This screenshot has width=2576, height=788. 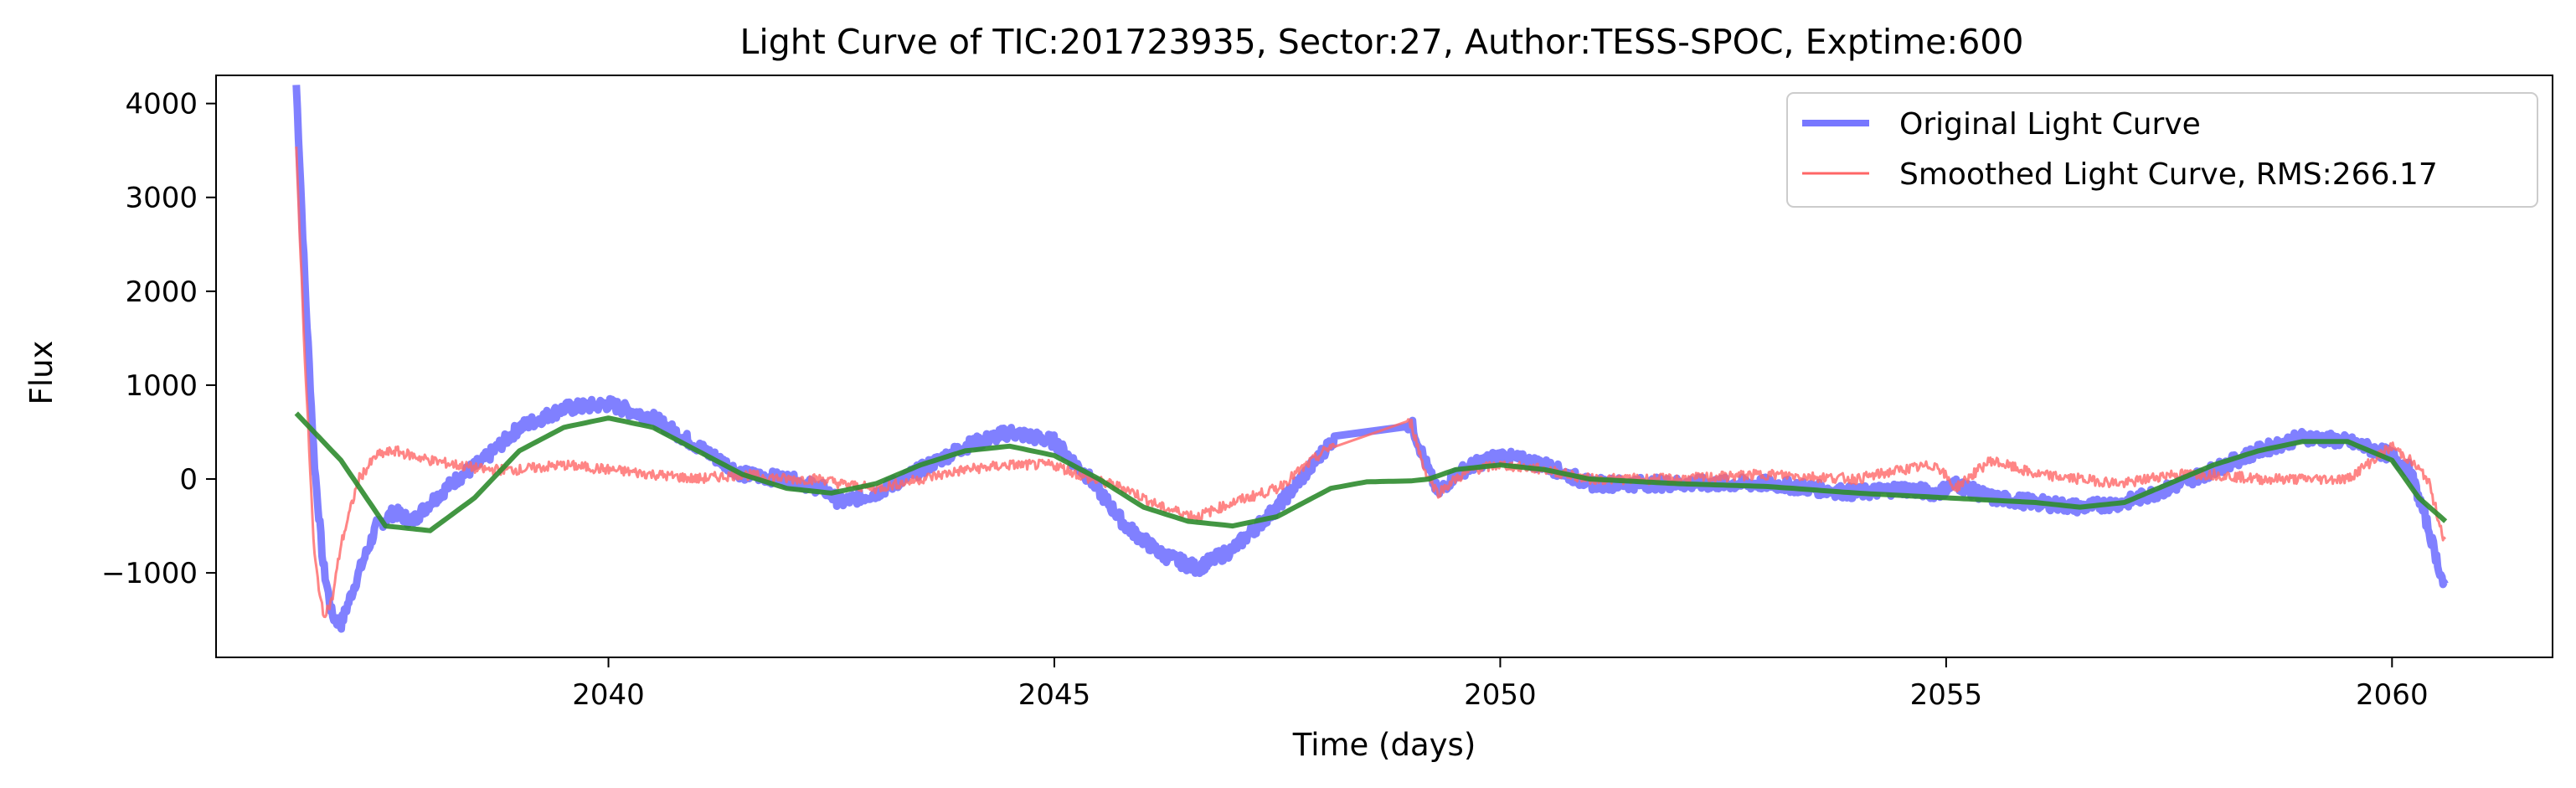 I want to click on legend-original-label: Original Light Curve, so click(x=2050, y=124).